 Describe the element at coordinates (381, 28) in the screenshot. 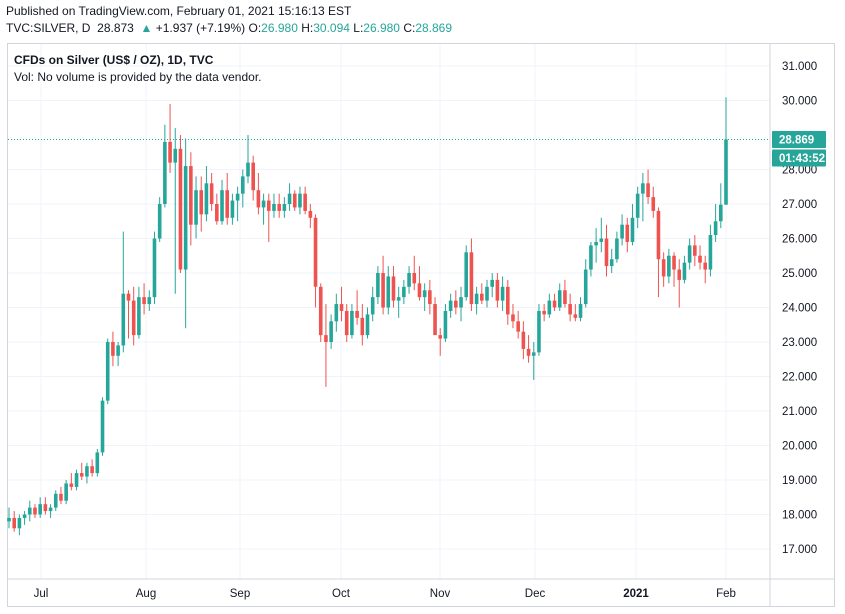

I see `low-value: 26.980` at that location.